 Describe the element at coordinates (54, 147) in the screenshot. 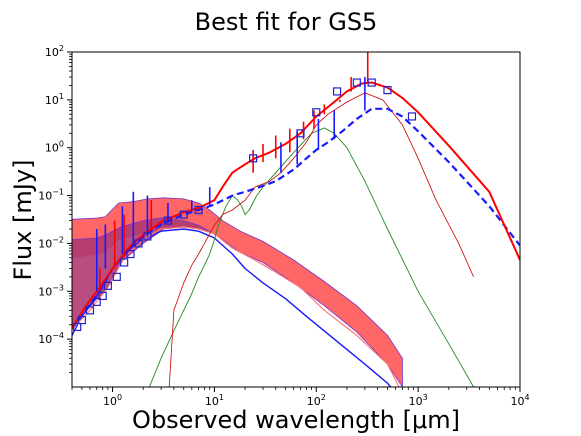

I see `y-tick-label: 10⁰` at that location.